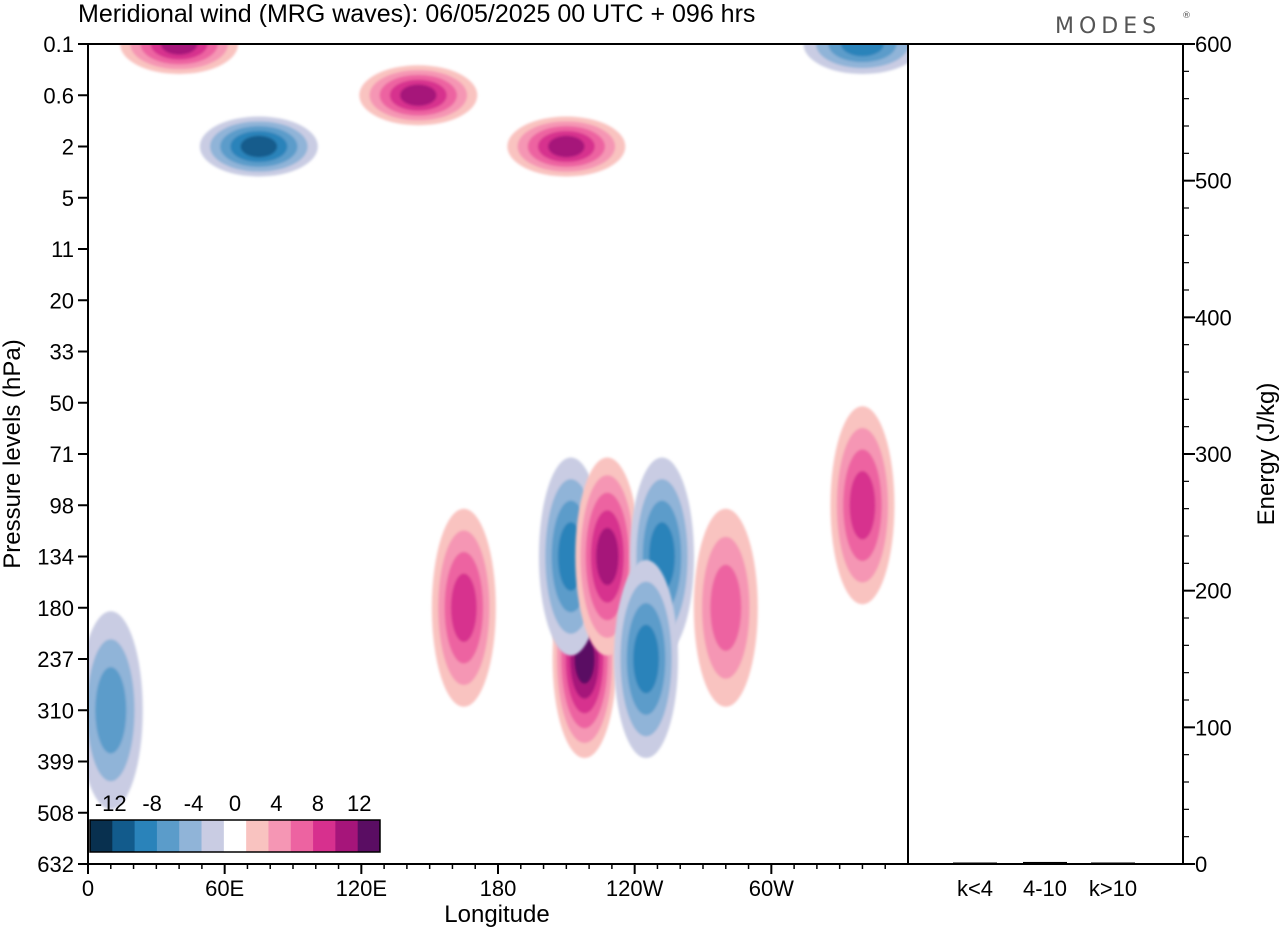  Describe the element at coordinates (152, 803) in the screenshot. I see `colorbar-label: -8` at that location.